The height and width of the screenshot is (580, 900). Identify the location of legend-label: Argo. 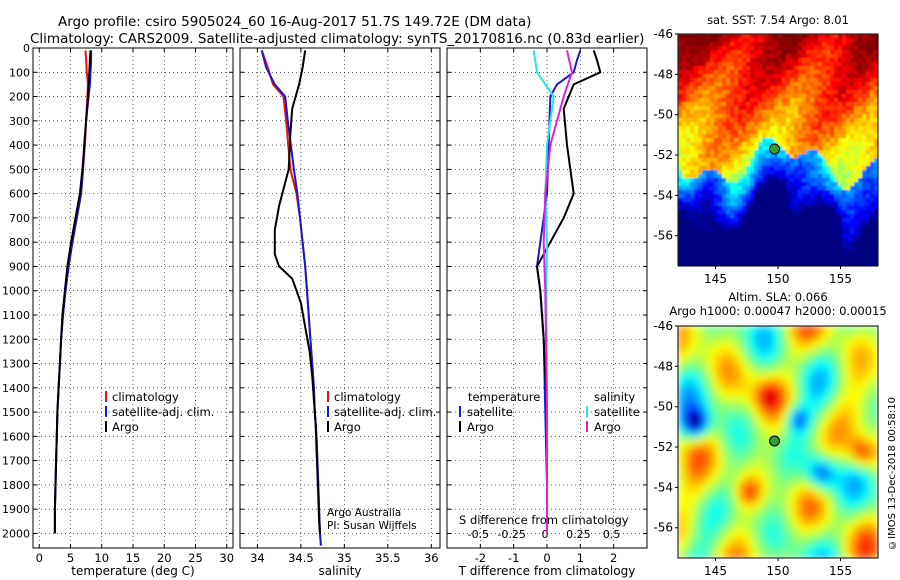
(480, 427).